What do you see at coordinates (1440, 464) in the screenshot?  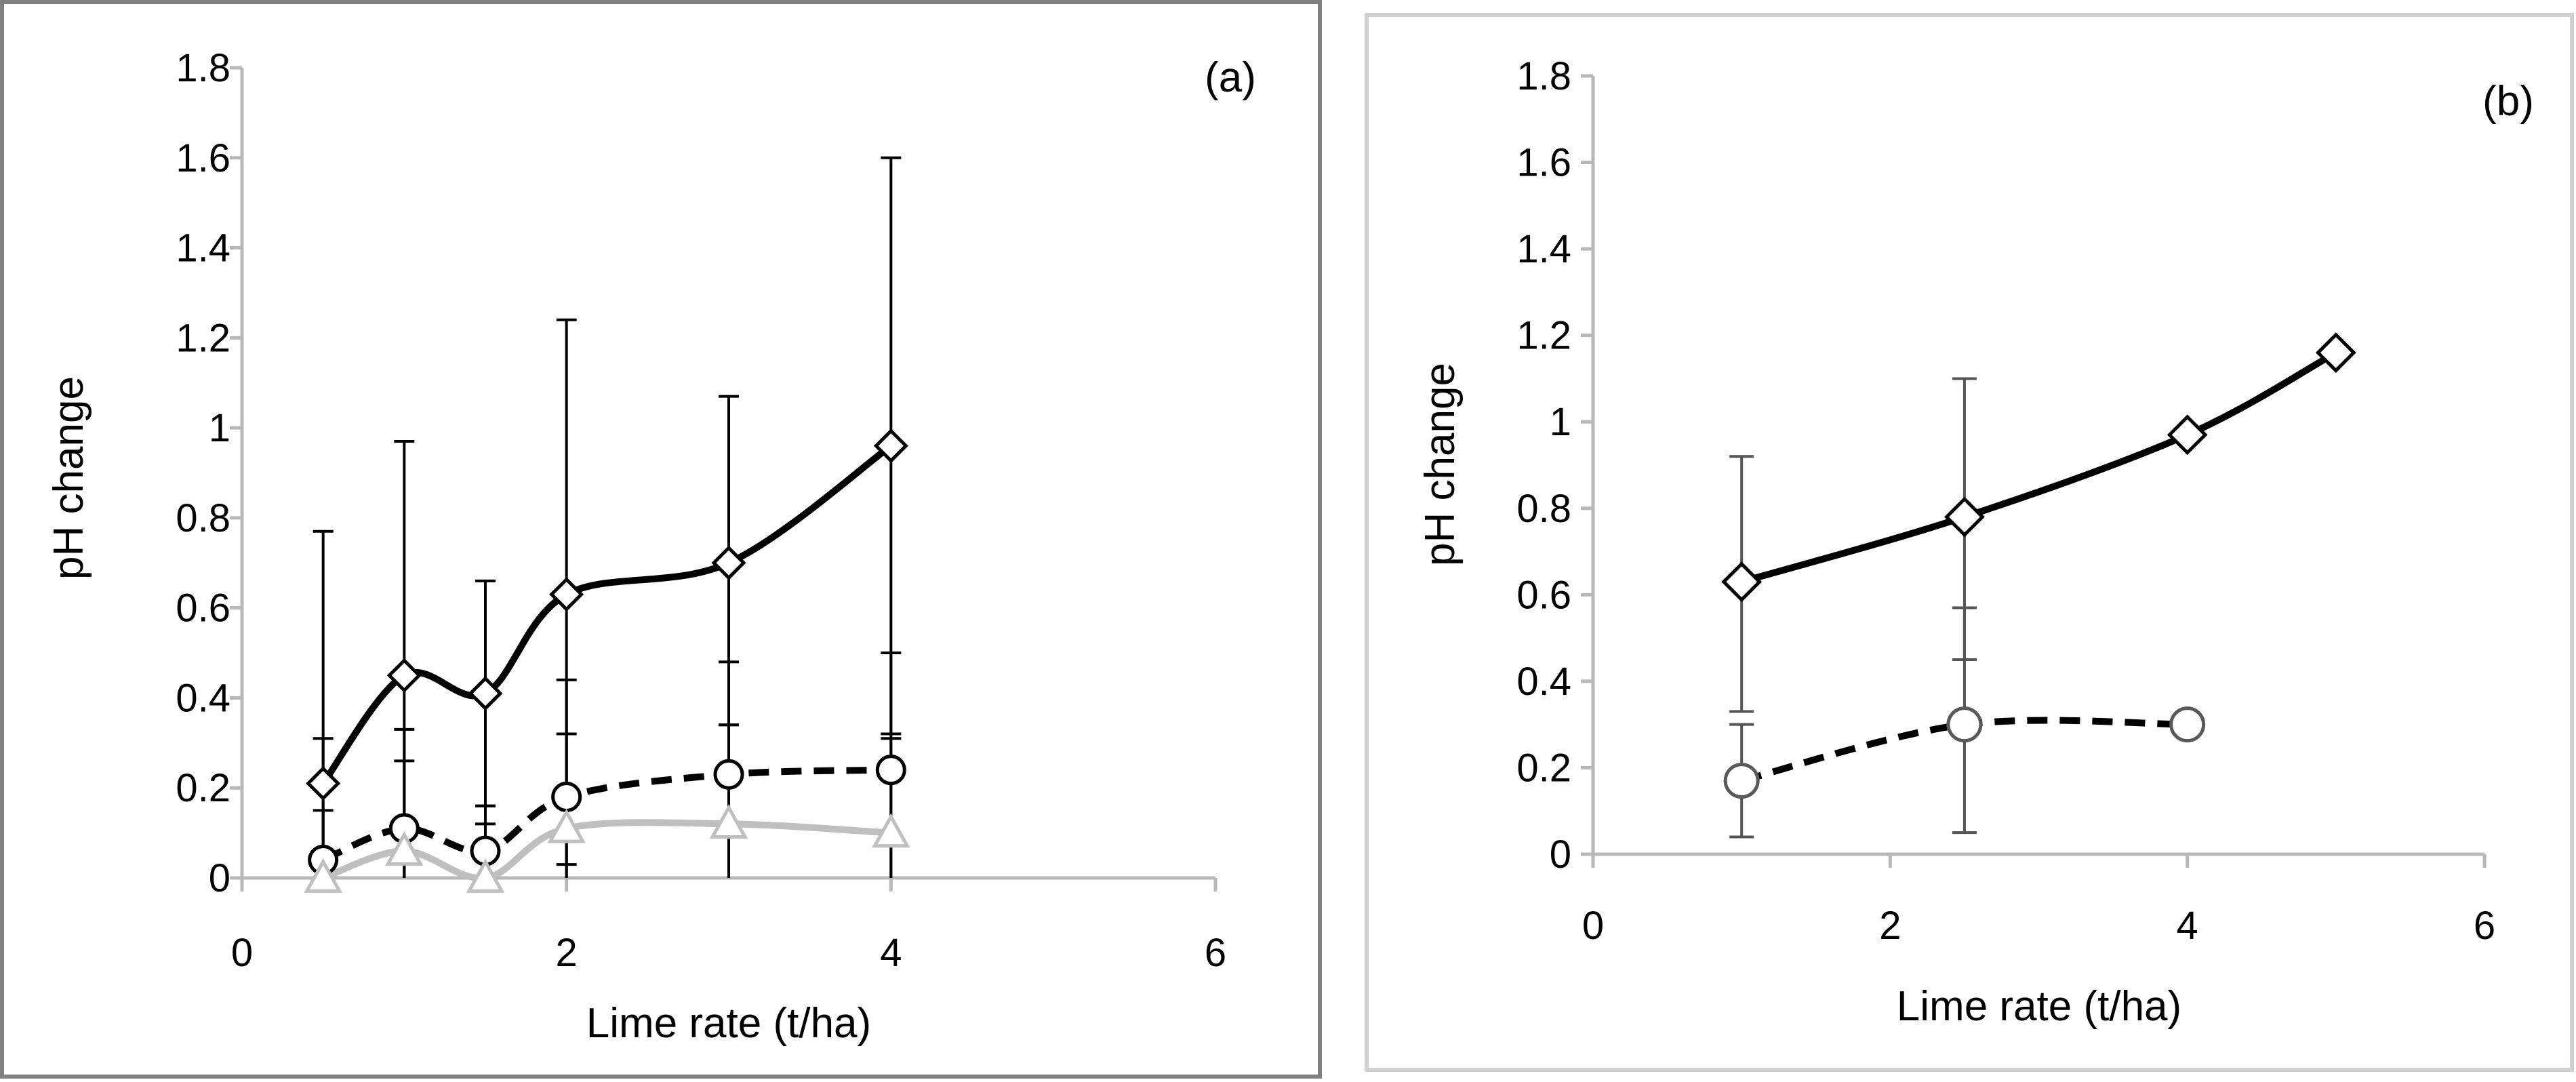 I see `panel-b-y-axis-title: pH change` at bounding box center [1440, 464].